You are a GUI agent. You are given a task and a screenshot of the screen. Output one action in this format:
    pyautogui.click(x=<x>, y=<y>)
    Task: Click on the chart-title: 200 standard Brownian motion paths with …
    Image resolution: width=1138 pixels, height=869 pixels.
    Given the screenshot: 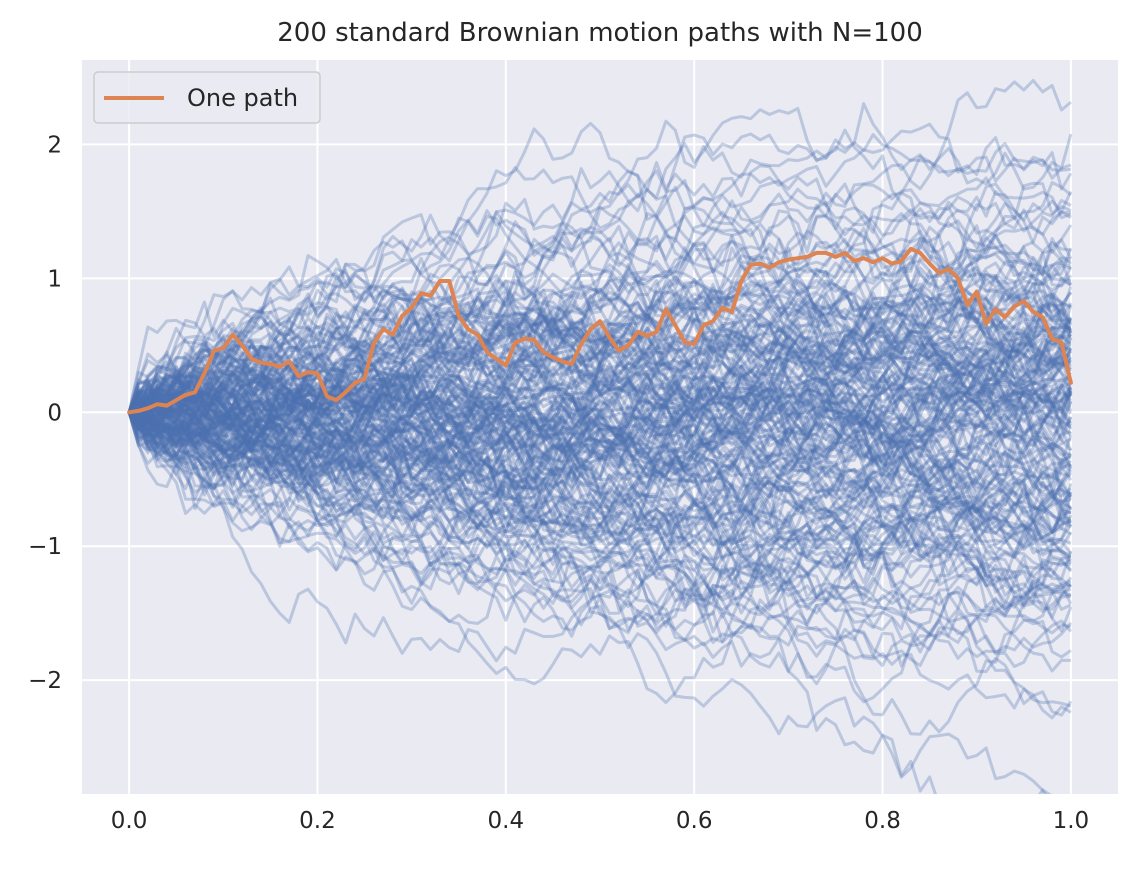 What is the action you would take?
    pyautogui.click(x=600, y=33)
    